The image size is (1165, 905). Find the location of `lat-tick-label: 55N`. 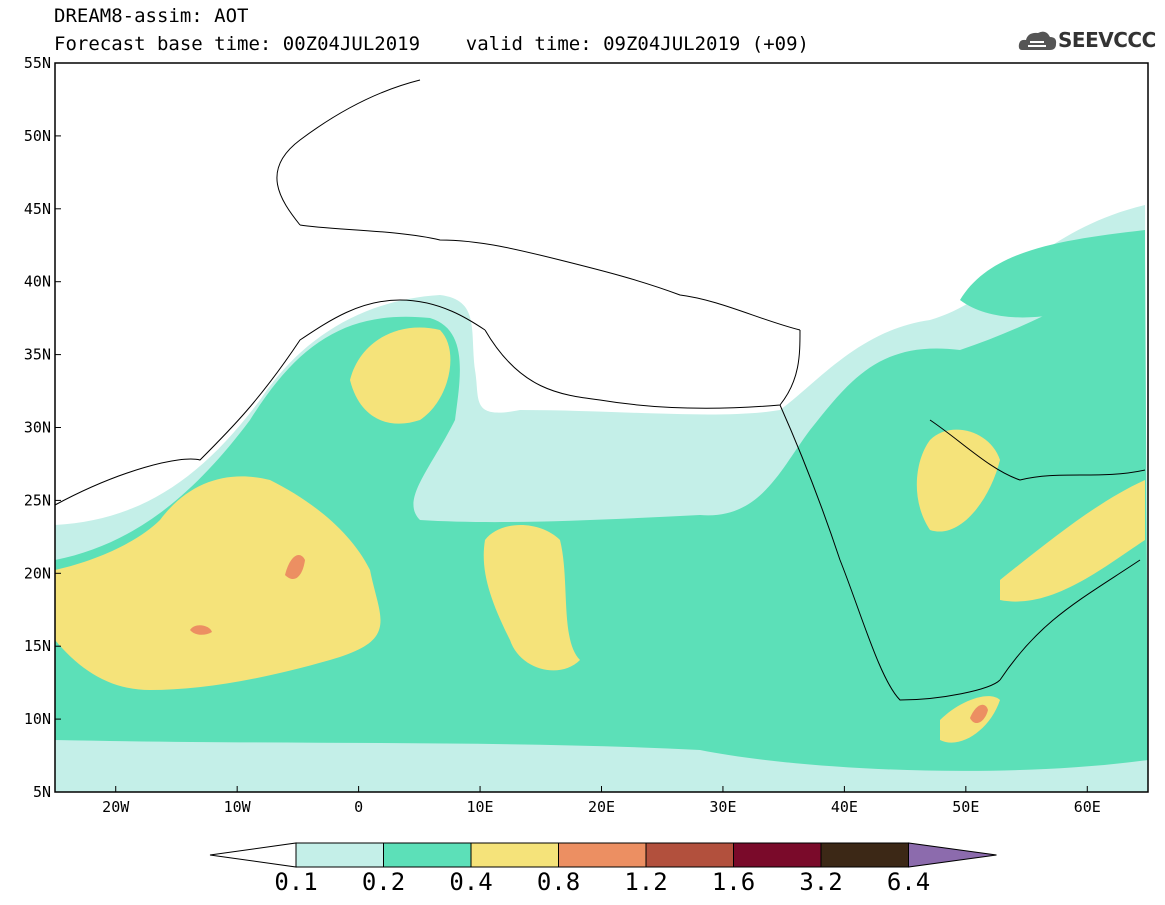

lat-tick-label: 55N is located at coordinates (37, 63).